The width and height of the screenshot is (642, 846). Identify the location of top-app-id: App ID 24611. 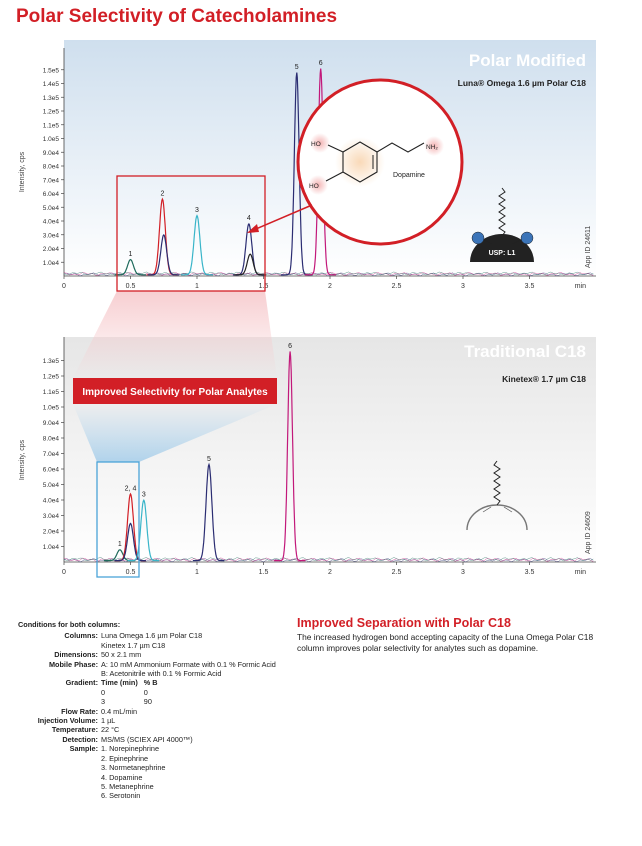
(588, 247).